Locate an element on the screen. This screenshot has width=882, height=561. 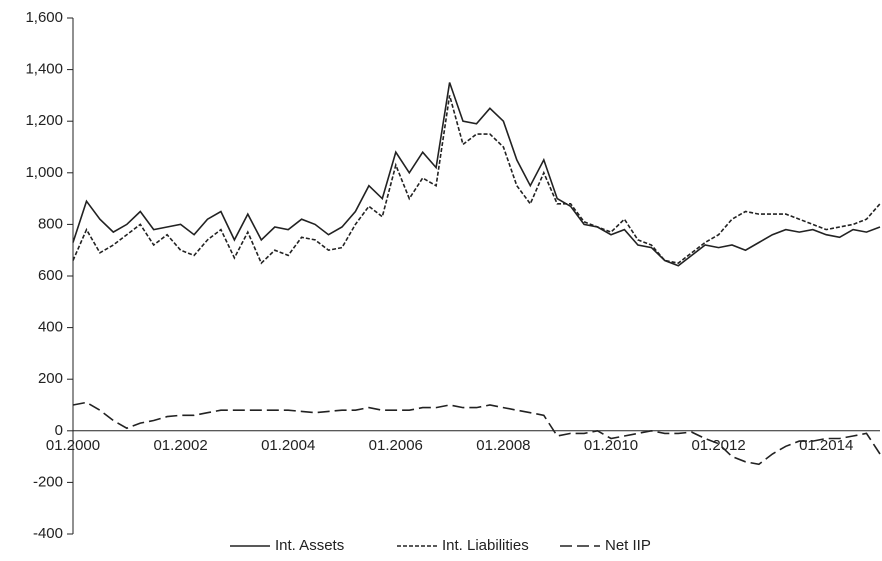
x-tick-label: 01.2006 is located at coordinates (396, 445).